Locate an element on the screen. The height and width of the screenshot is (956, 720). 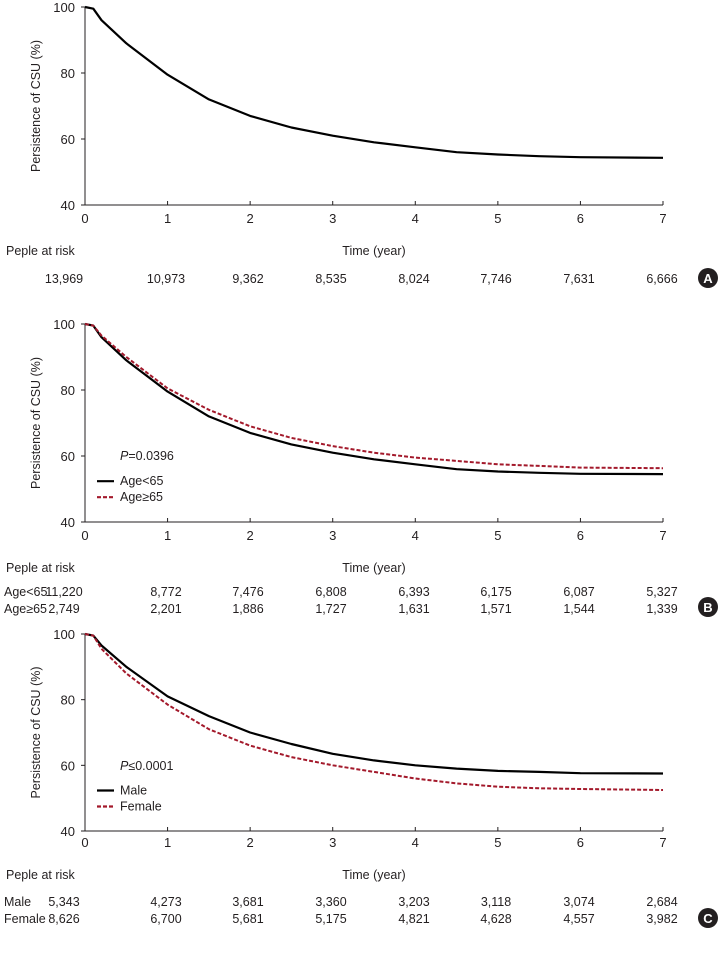
risk-value: 2,684 is located at coordinates (661, 902).